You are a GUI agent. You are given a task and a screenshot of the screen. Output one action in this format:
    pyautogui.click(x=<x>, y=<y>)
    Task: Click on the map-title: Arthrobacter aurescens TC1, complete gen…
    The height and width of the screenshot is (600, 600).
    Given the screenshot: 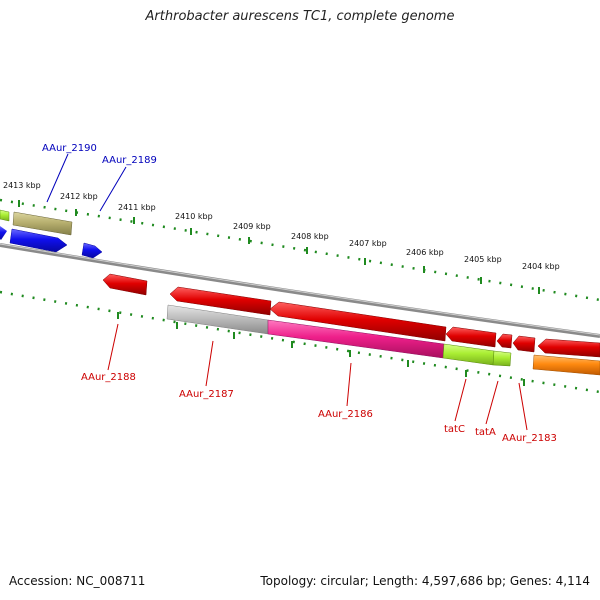 What is the action you would take?
    pyautogui.click(x=300, y=16)
    